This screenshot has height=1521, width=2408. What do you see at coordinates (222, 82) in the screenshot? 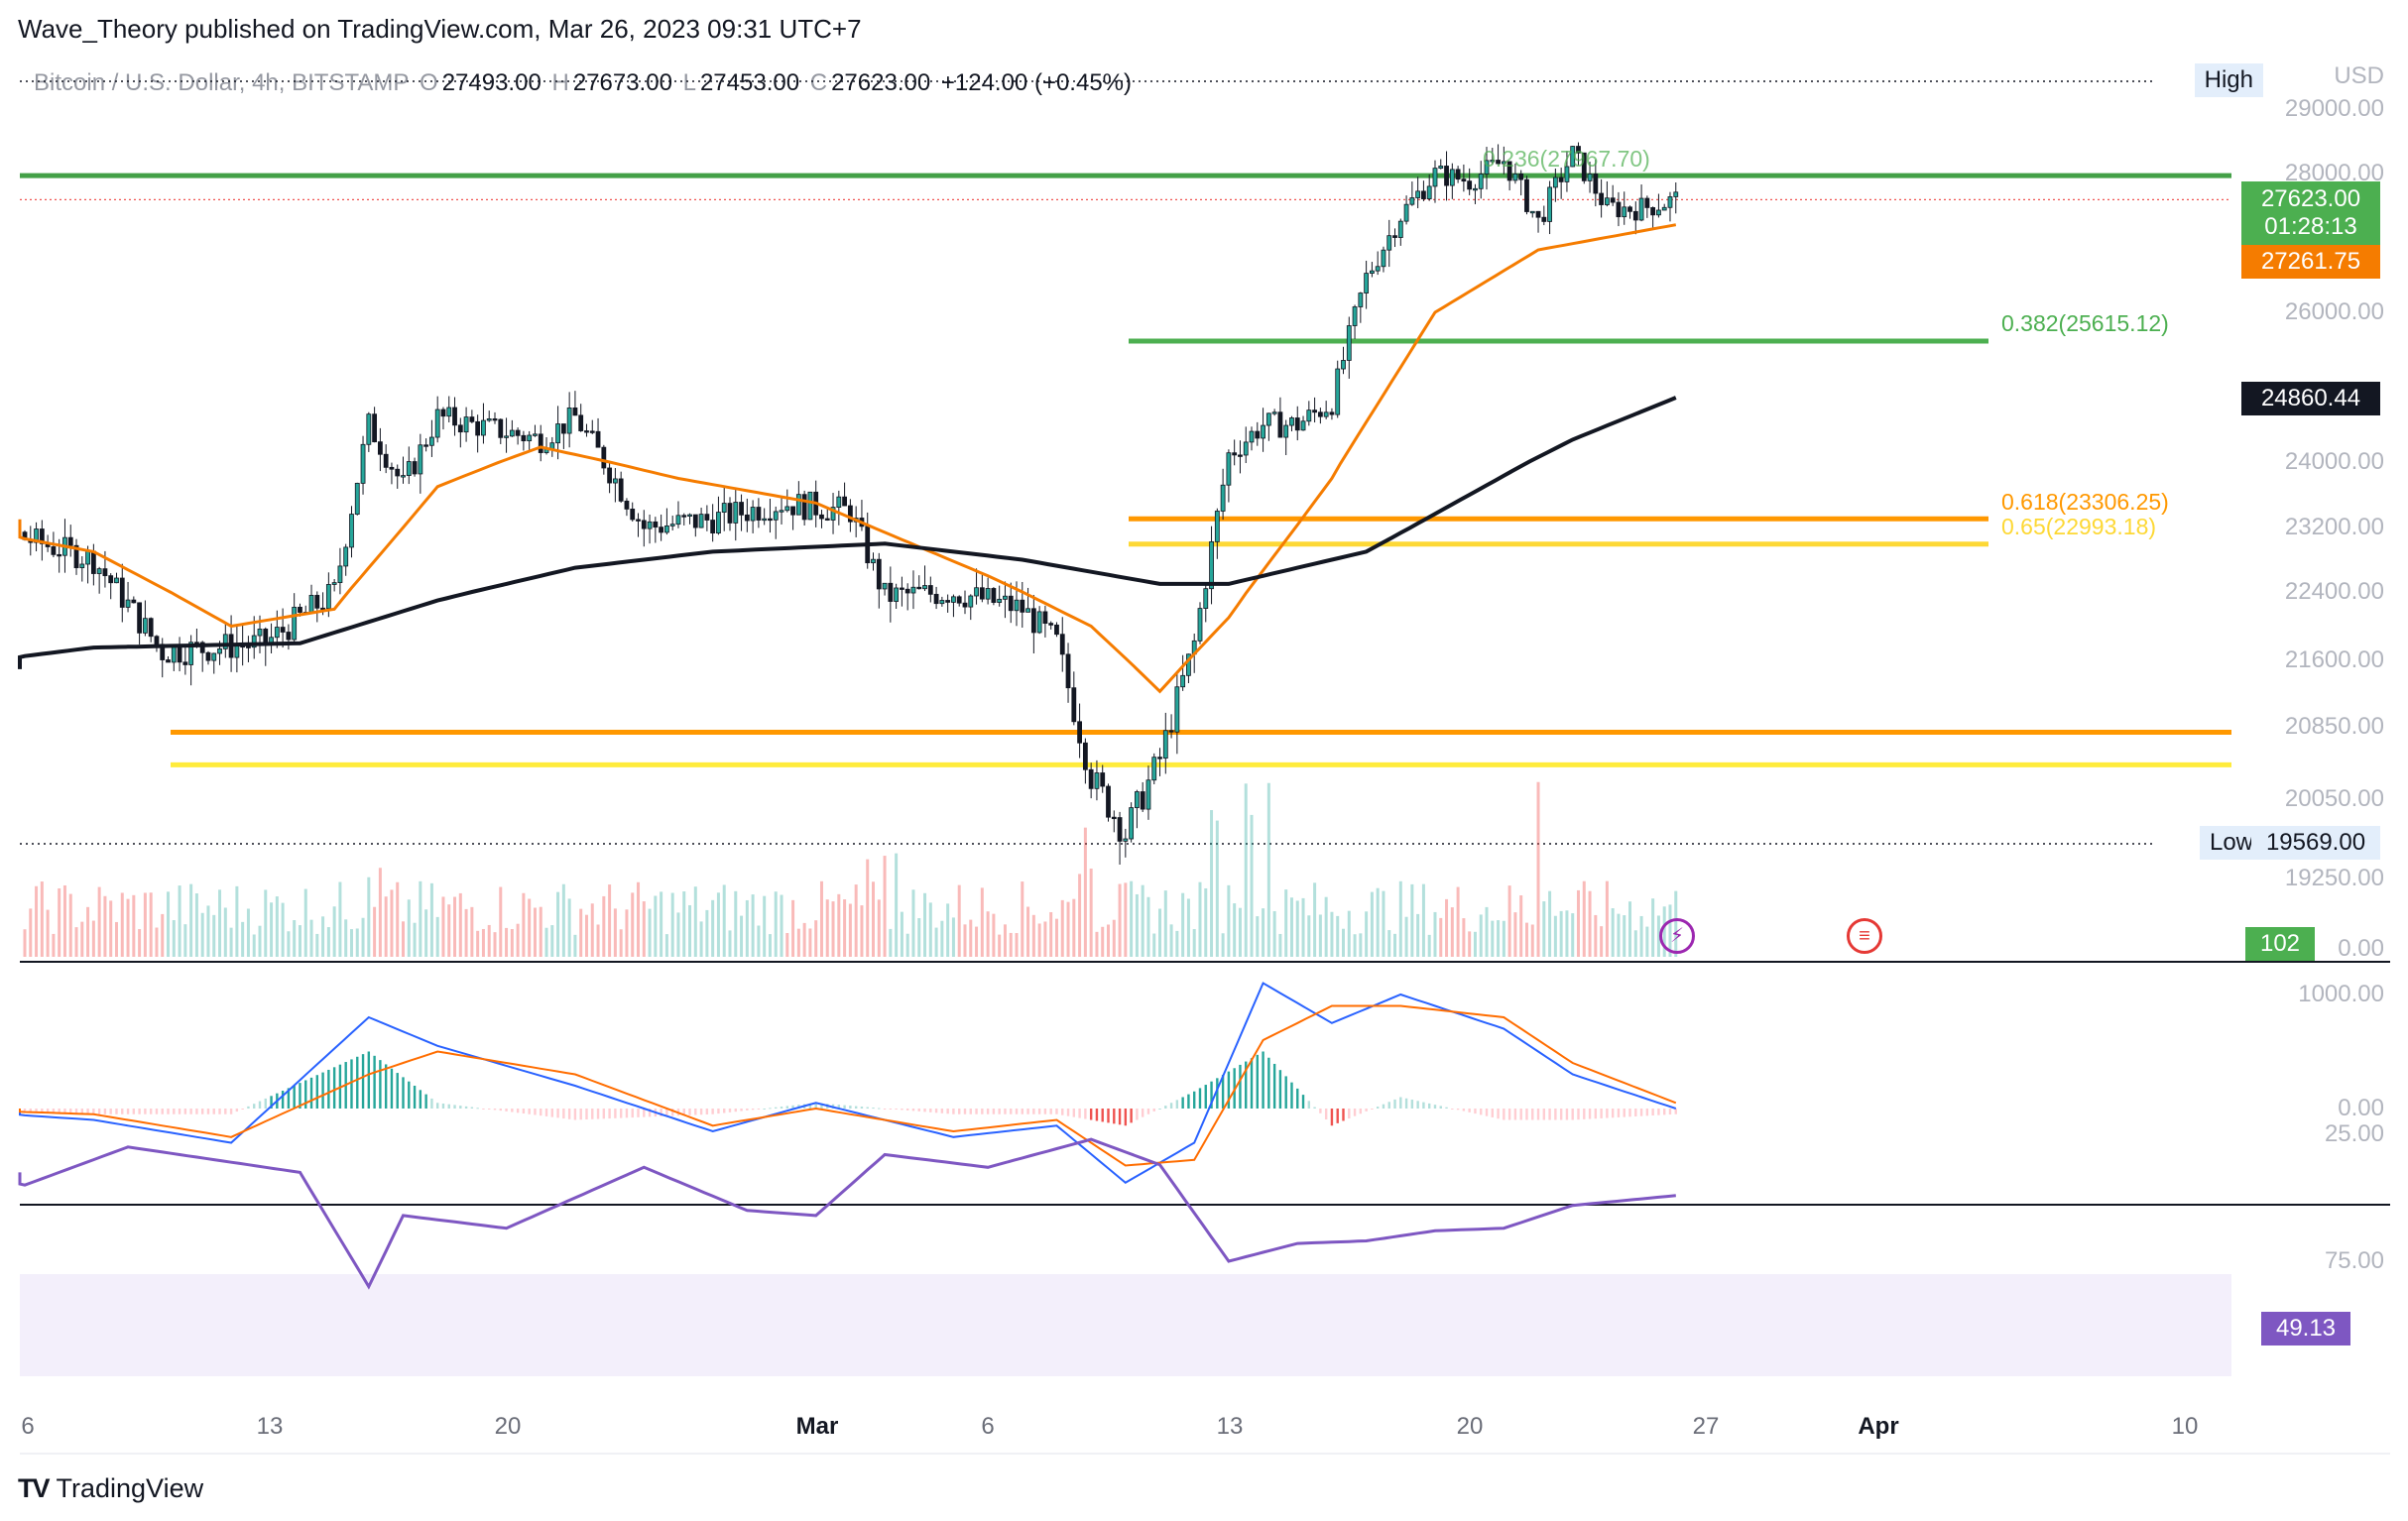
I see `symbol-name: Bitcoin / U.S. Dollar, 4h, BITSTAMP` at bounding box center [222, 82].